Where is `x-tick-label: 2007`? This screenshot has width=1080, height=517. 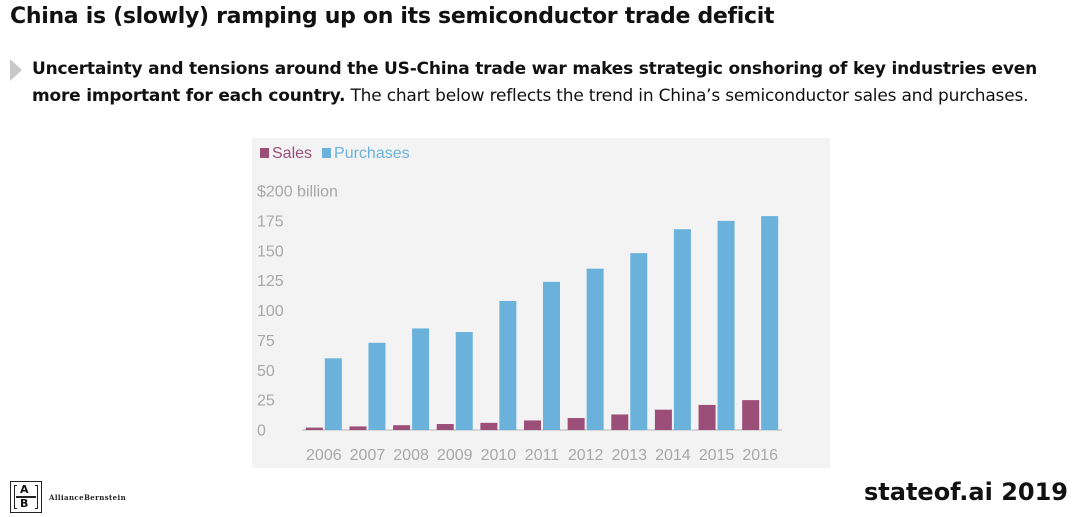 x-tick-label: 2007 is located at coordinates (368, 455).